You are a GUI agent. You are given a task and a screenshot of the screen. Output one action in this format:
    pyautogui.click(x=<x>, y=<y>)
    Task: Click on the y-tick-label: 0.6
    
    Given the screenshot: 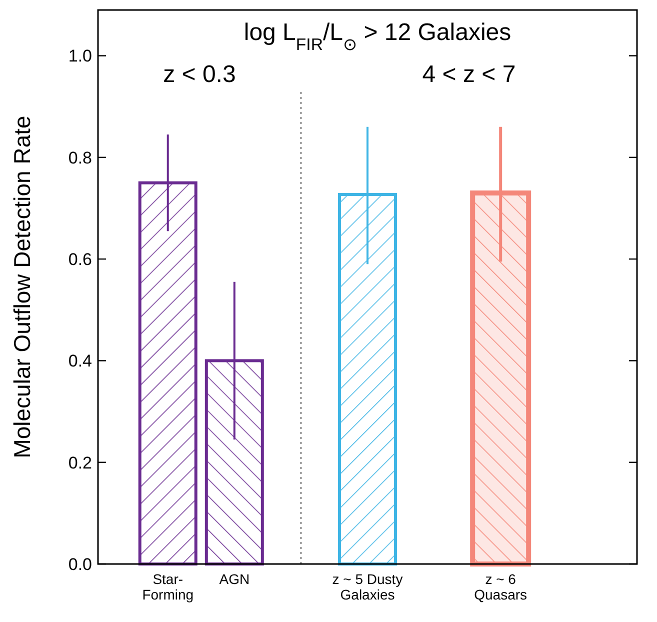 What is the action you would take?
    pyautogui.click(x=80, y=259)
    